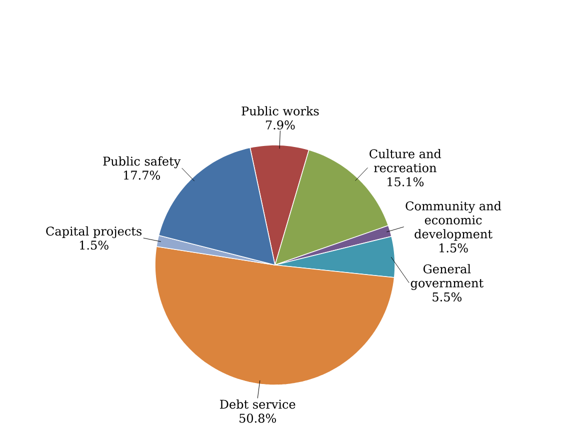  I want to click on data-label: 50.8%, so click(258, 418).